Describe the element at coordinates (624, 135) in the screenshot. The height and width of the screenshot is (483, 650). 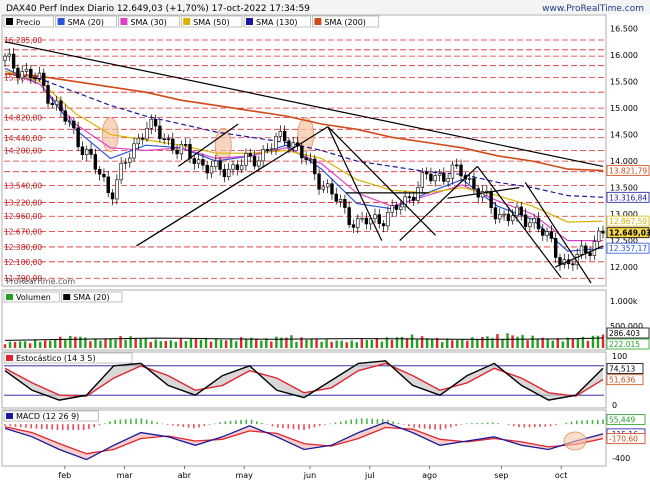
I see `price-tick-label: 14.500` at that location.